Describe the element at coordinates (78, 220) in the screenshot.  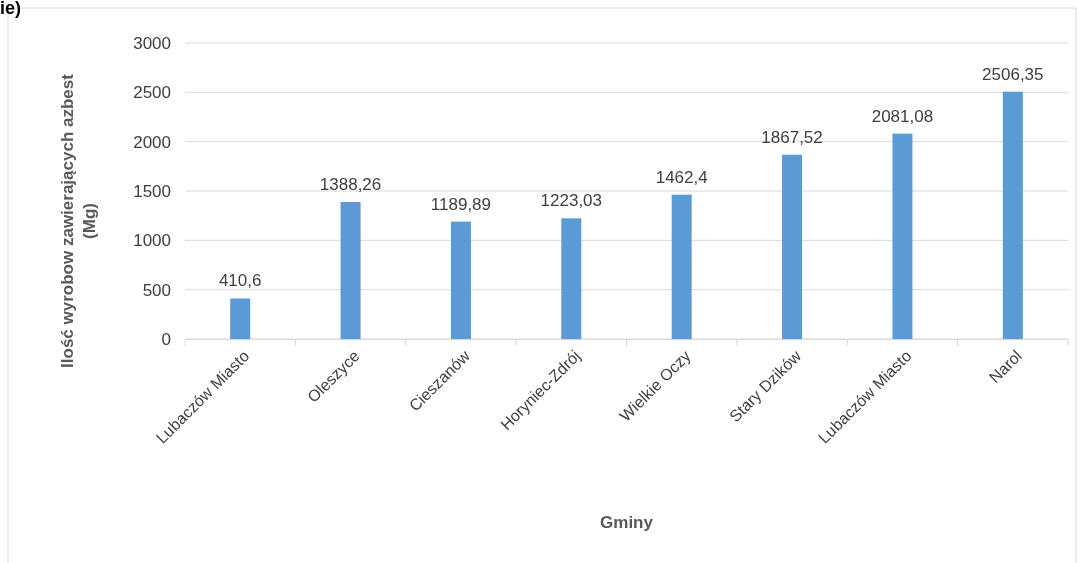
I see `y-axis-title: Ilość wyrobow zawierających azbest (Mg)` at that location.